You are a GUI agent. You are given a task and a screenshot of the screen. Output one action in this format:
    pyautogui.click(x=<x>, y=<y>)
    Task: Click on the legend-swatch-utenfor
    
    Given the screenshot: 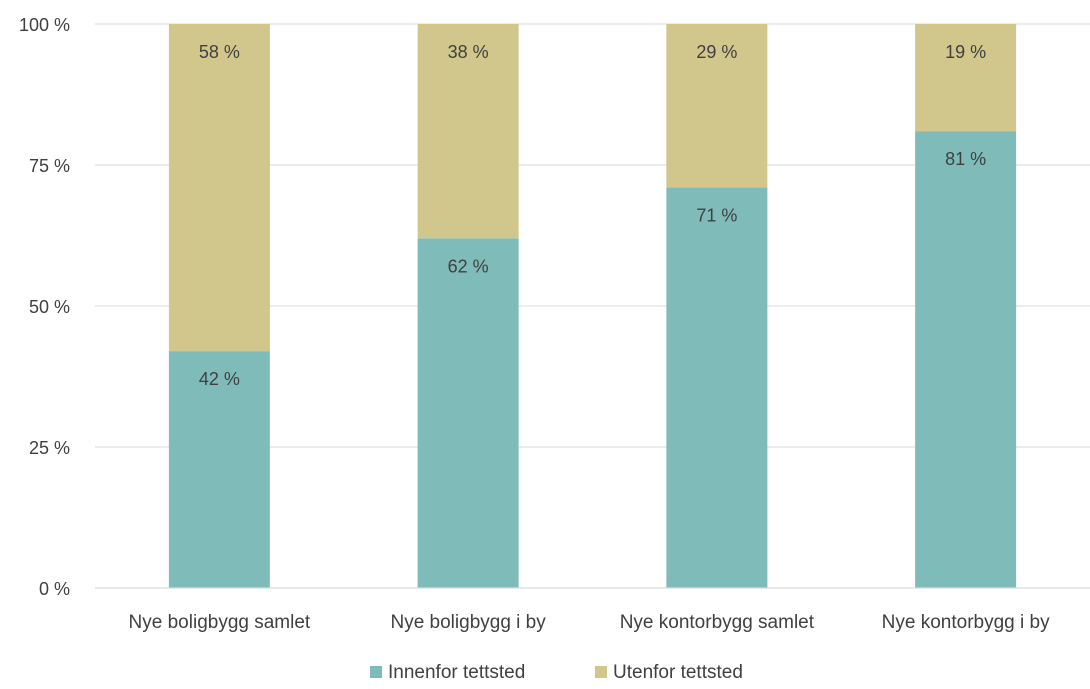 What is the action you would take?
    pyautogui.click(x=601, y=672)
    